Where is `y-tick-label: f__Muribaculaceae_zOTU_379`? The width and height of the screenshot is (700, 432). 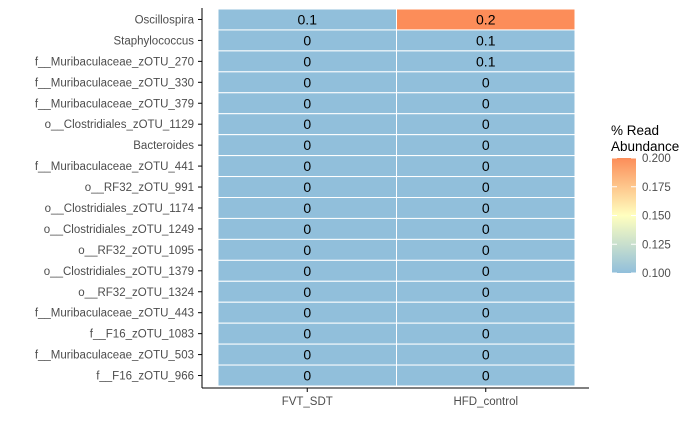
y-tick-label: f__Muribaculaceae_zOTU_379 is located at coordinates (114, 104).